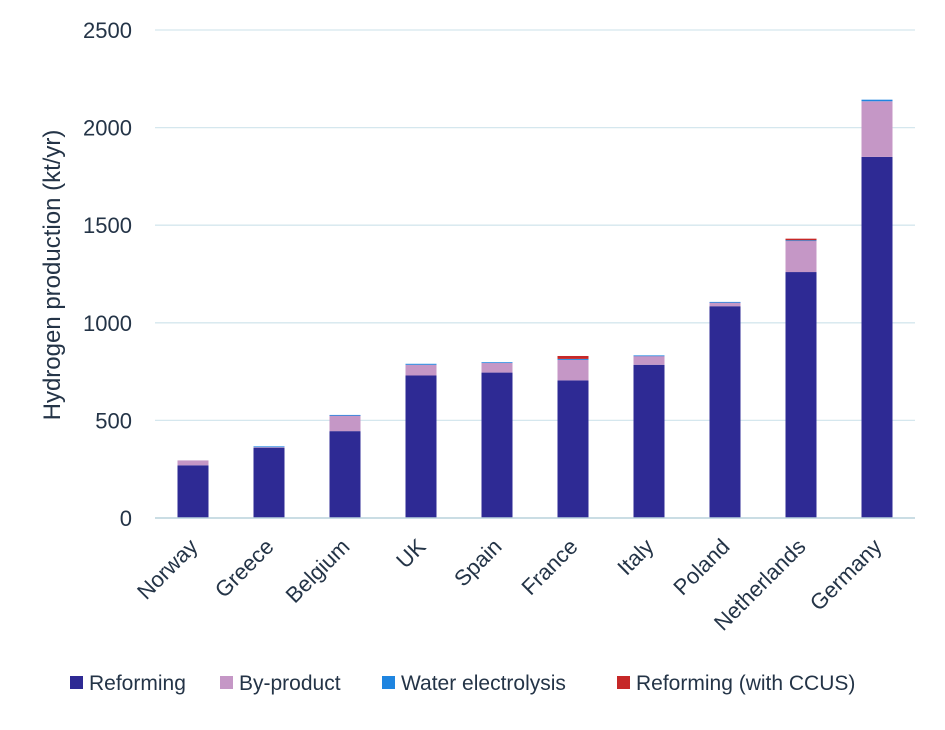  I want to click on bar-france-reforming-with-ccus-, so click(573, 357).